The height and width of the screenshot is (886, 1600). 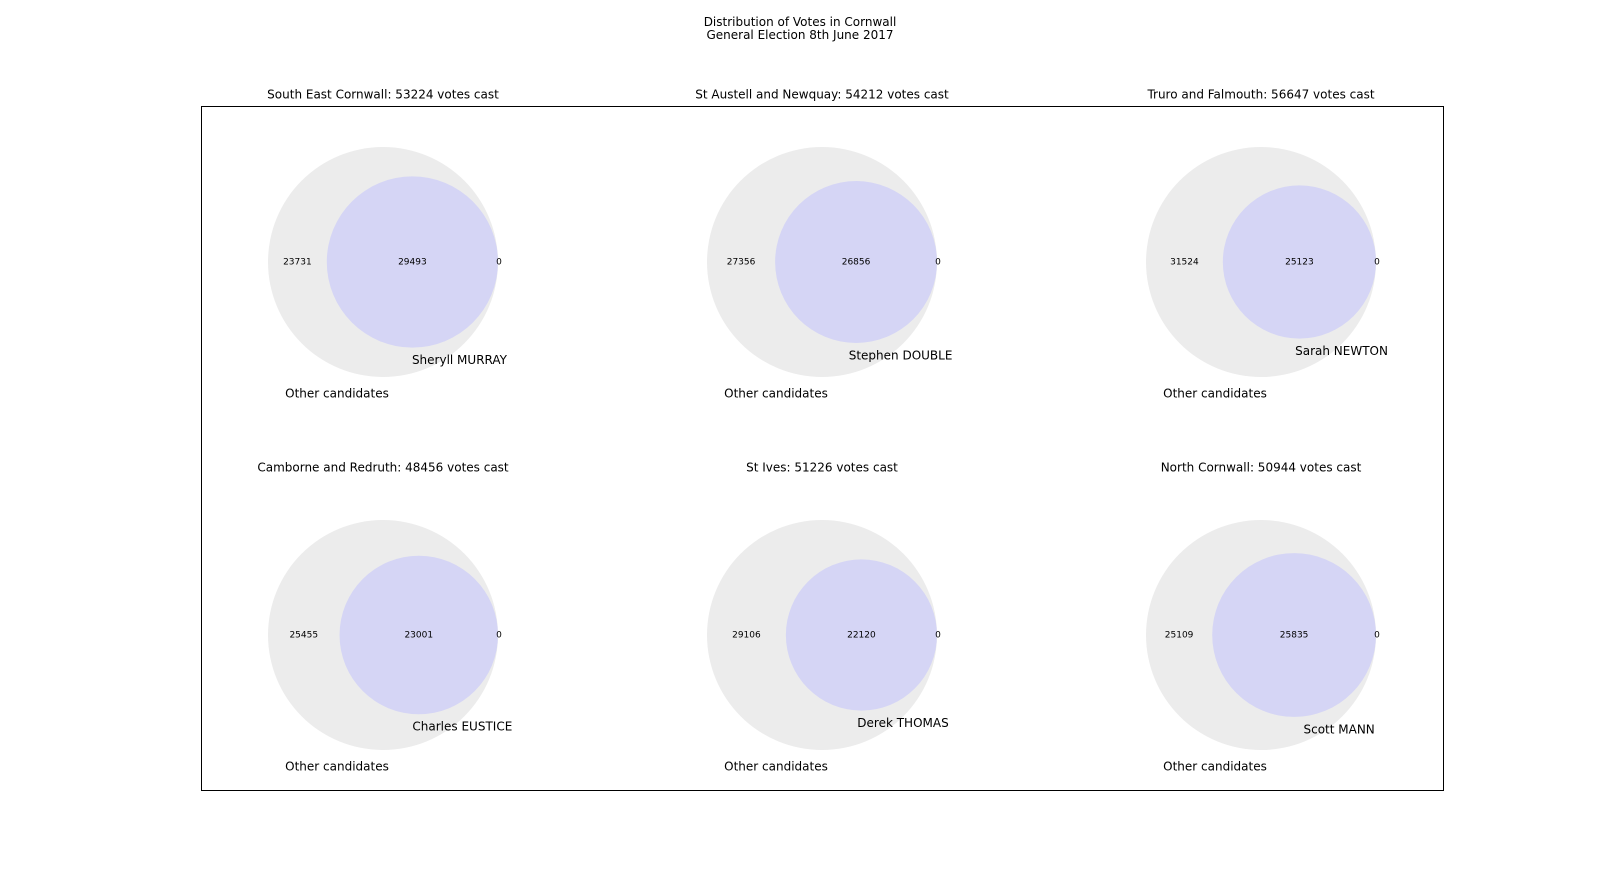 I want to click on panel-title: Truro and Falmouth: 56647 votes cast, so click(x=1260, y=95).